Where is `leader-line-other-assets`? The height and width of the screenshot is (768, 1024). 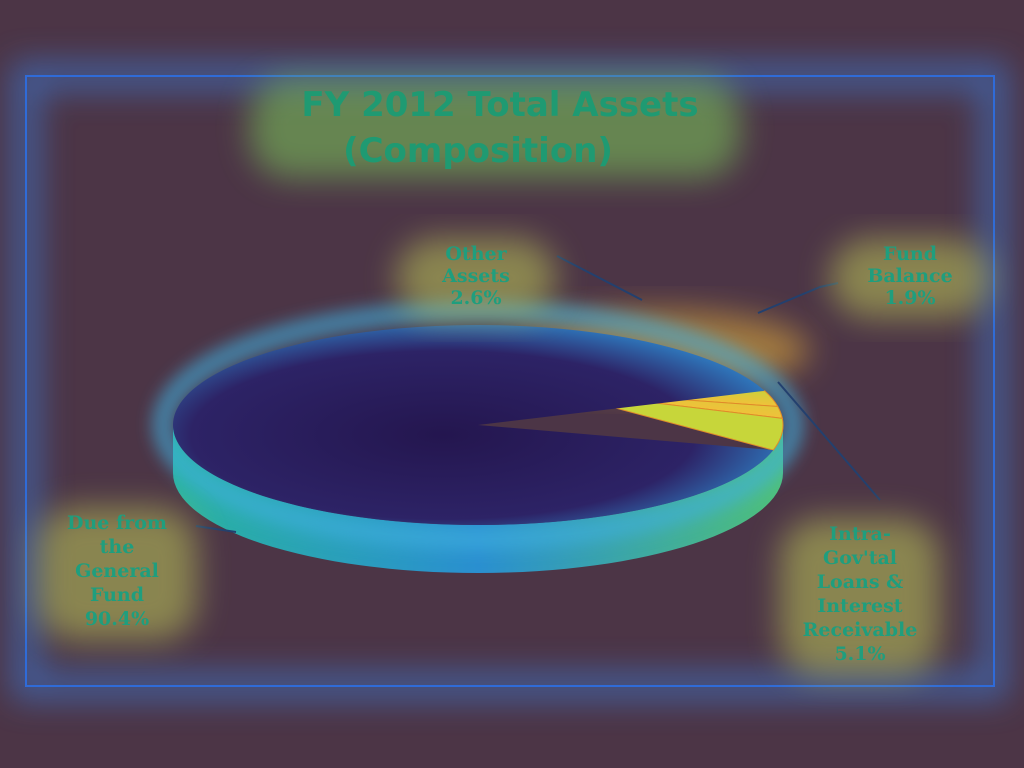
leader-line-other-assets is located at coordinates (599, 278).